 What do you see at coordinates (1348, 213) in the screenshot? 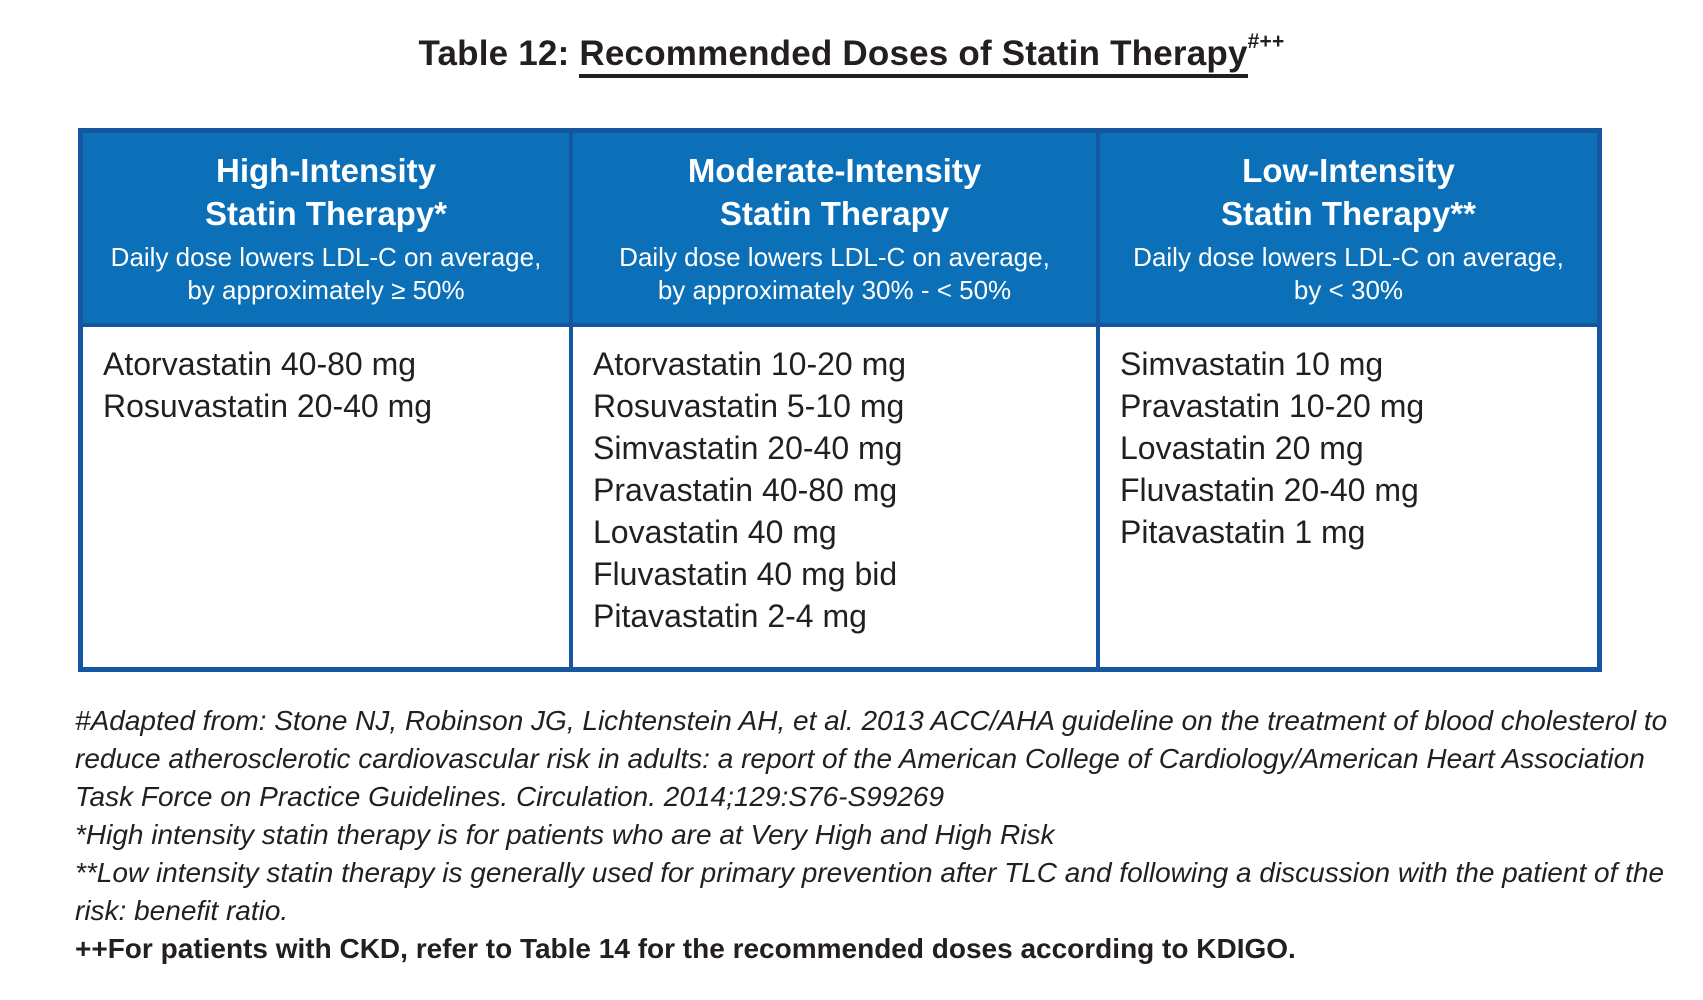
I see `column-heading-line2: Statin Therapy**` at bounding box center [1348, 213].